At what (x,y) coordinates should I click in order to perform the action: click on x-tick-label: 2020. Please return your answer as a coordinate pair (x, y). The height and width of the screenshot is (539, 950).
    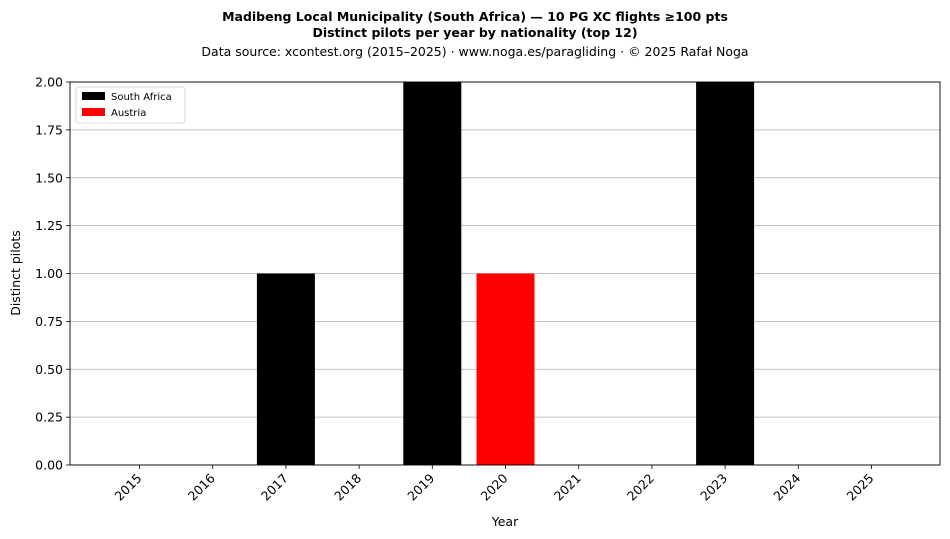
    Looking at the image, I should click on (494, 486).